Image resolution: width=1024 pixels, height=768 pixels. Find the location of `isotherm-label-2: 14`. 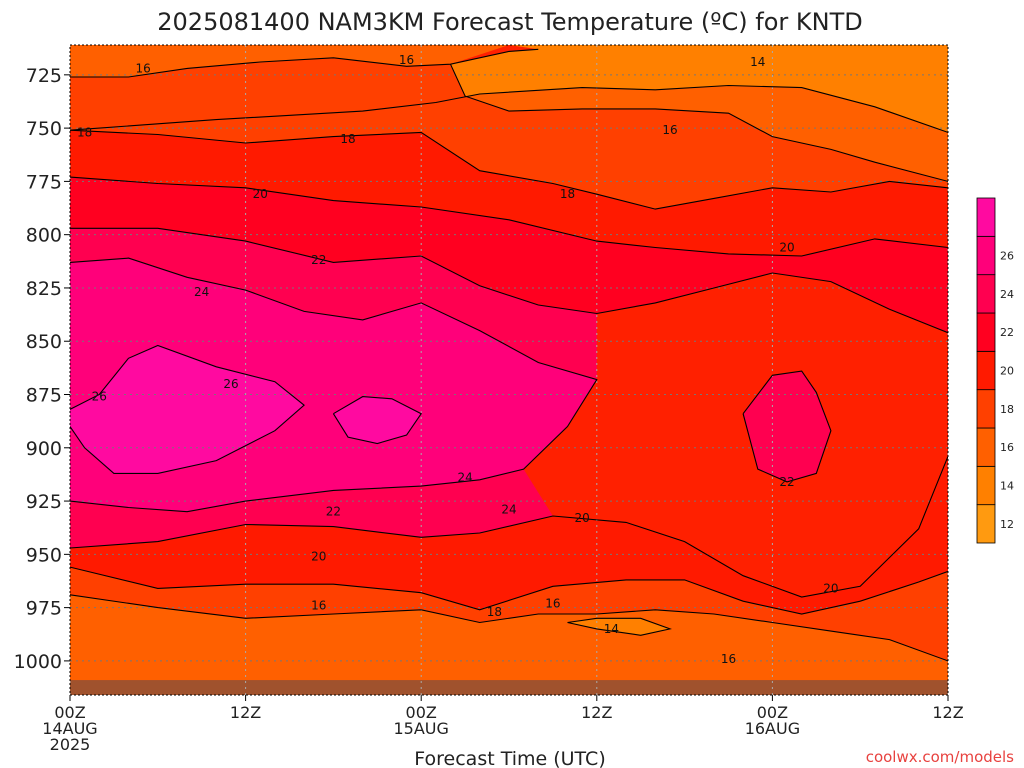

isotherm-label-2: 14 is located at coordinates (757, 62).